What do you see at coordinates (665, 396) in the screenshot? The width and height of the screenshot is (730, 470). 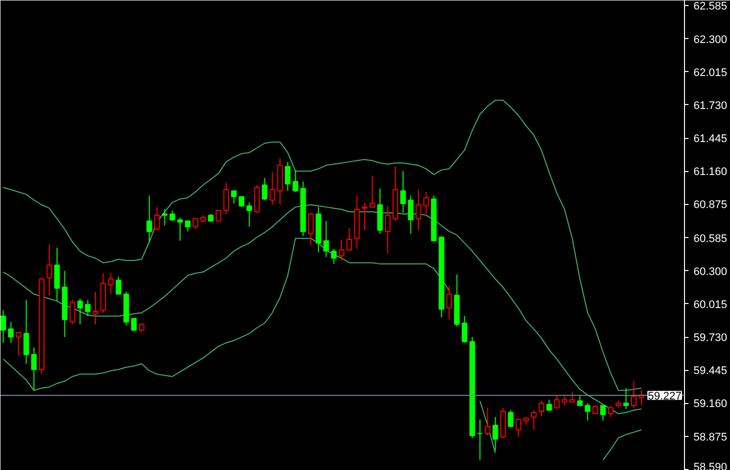 I see `ref-line-label: 59.227` at bounding box center [665, 396].